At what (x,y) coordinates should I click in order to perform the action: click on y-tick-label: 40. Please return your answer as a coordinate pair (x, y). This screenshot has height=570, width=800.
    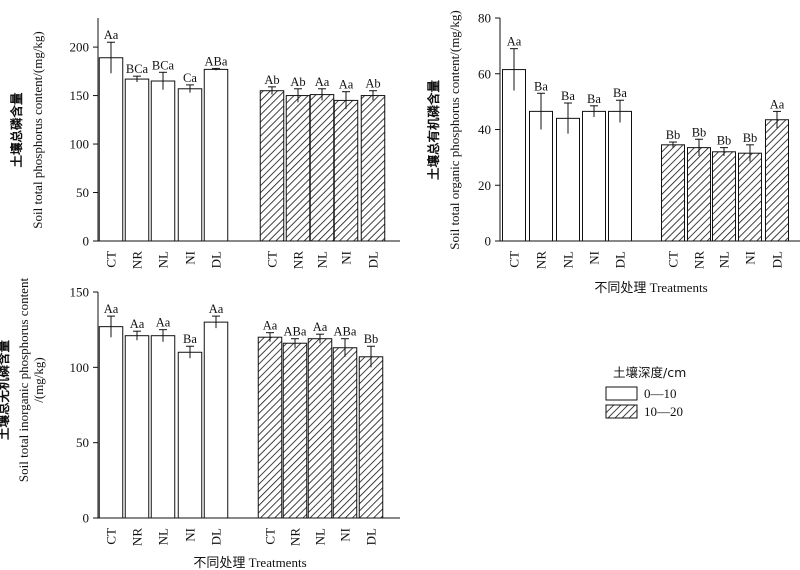
    Looking at the image, I should click on (484, 129).